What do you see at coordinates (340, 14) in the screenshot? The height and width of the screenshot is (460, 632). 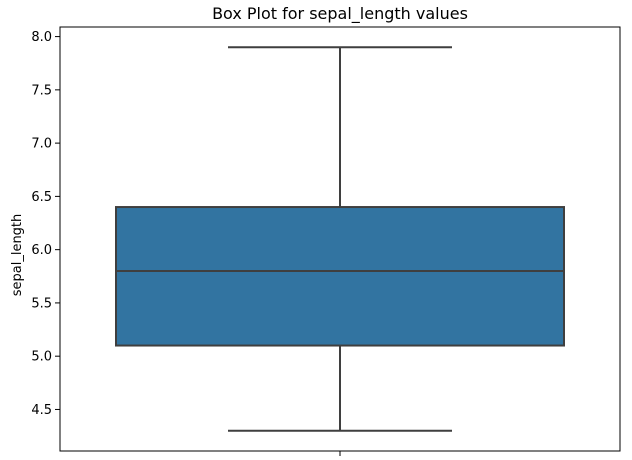 I see `chart-title: Box Plot for sepal_length values` at bounding box center [340, 14].